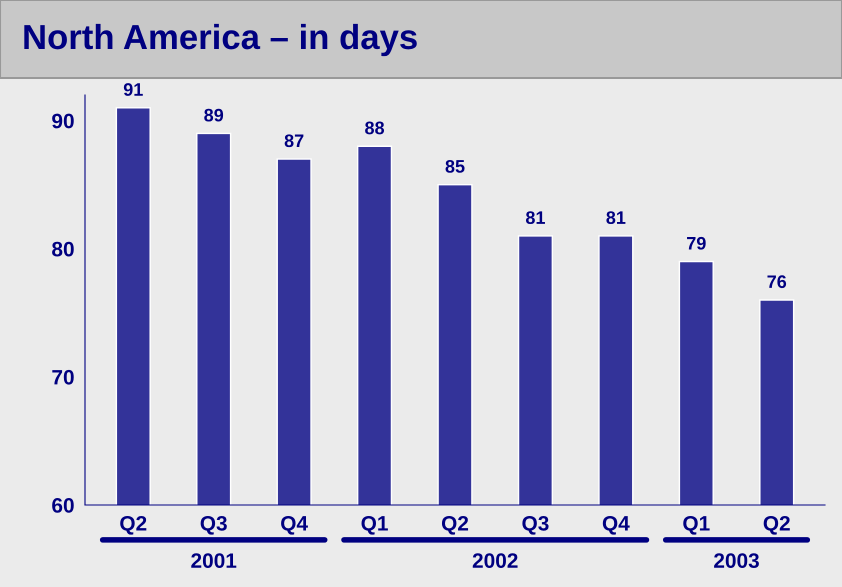 Image resolution: width=842 pixels, height=587 pixels. Describe the element at coordinates (63, 249) in the screenshot. I see `y-tick-label: 80` at that location.